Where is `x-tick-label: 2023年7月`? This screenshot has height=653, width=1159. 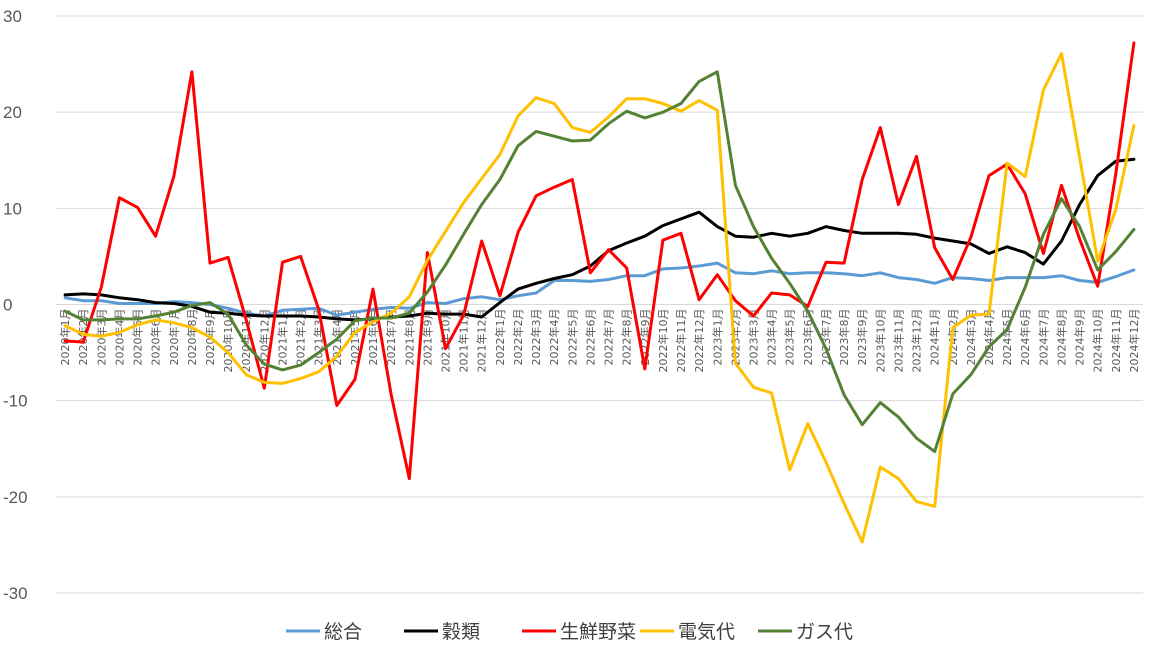
x-tick-label: 2023年7月 is located at coordinates (826, 337).